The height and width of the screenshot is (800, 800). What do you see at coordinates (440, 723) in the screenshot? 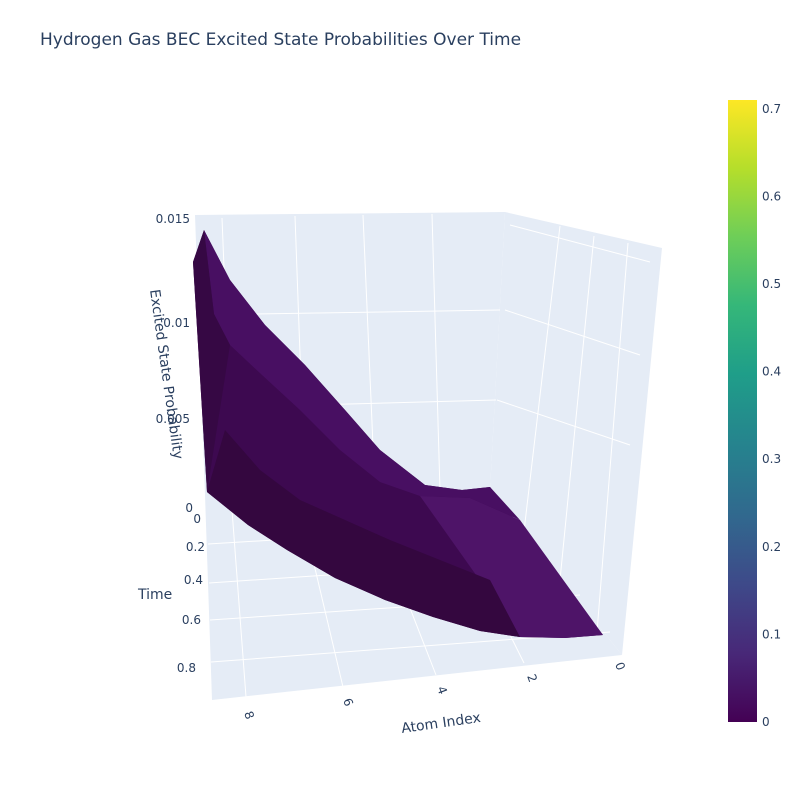
I see `x-axis-title: Atom Index` at bounding box center [440, 723].